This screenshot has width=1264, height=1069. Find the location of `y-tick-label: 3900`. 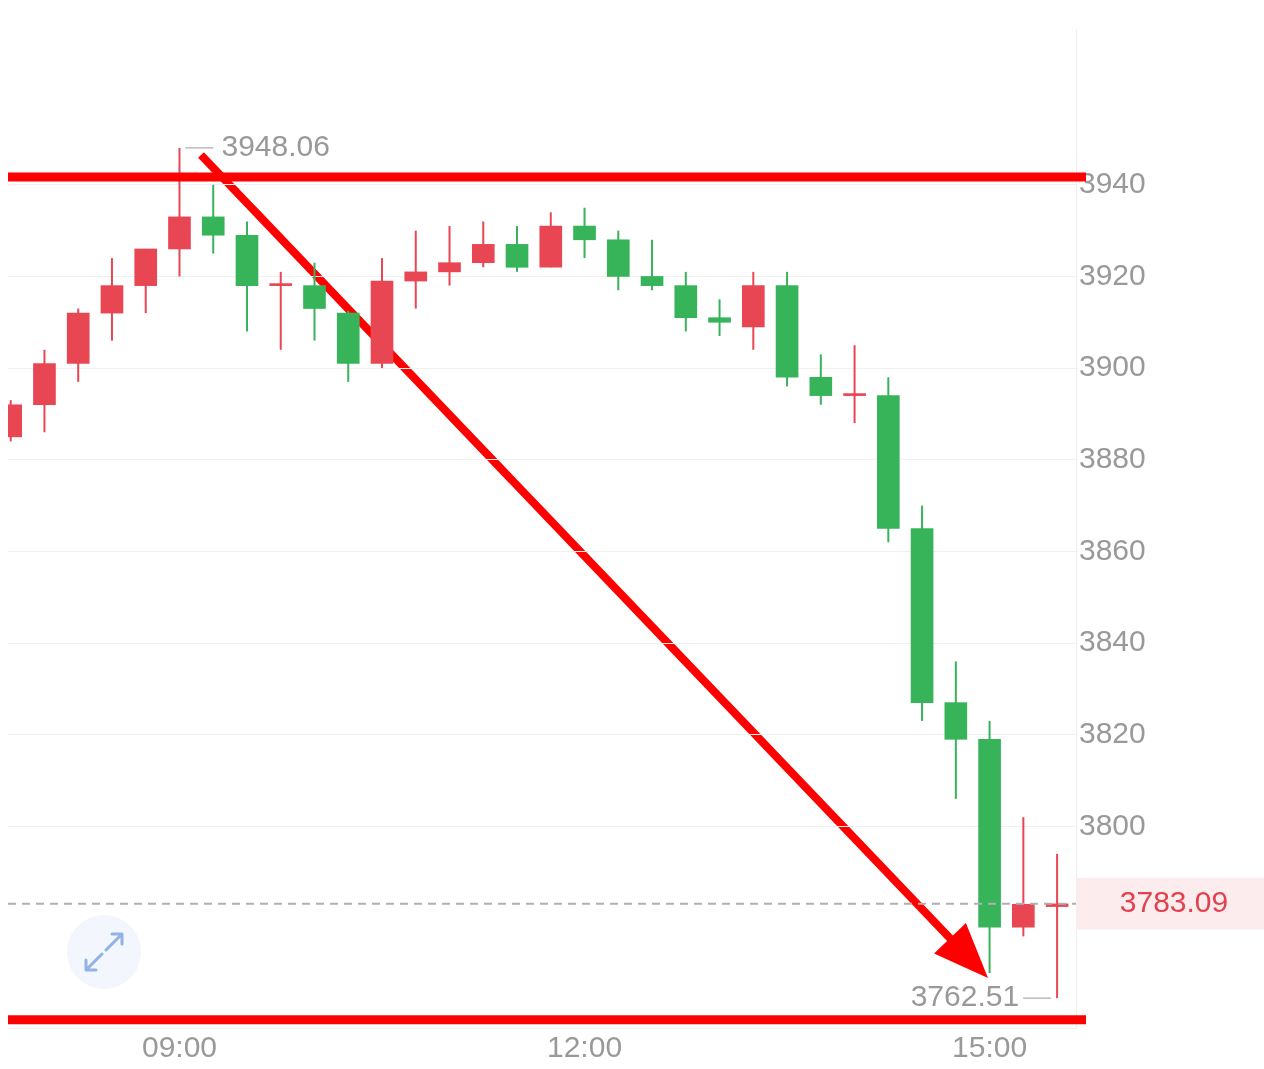

y-tick-label: 3900 is located at coordinates (1112, 366).